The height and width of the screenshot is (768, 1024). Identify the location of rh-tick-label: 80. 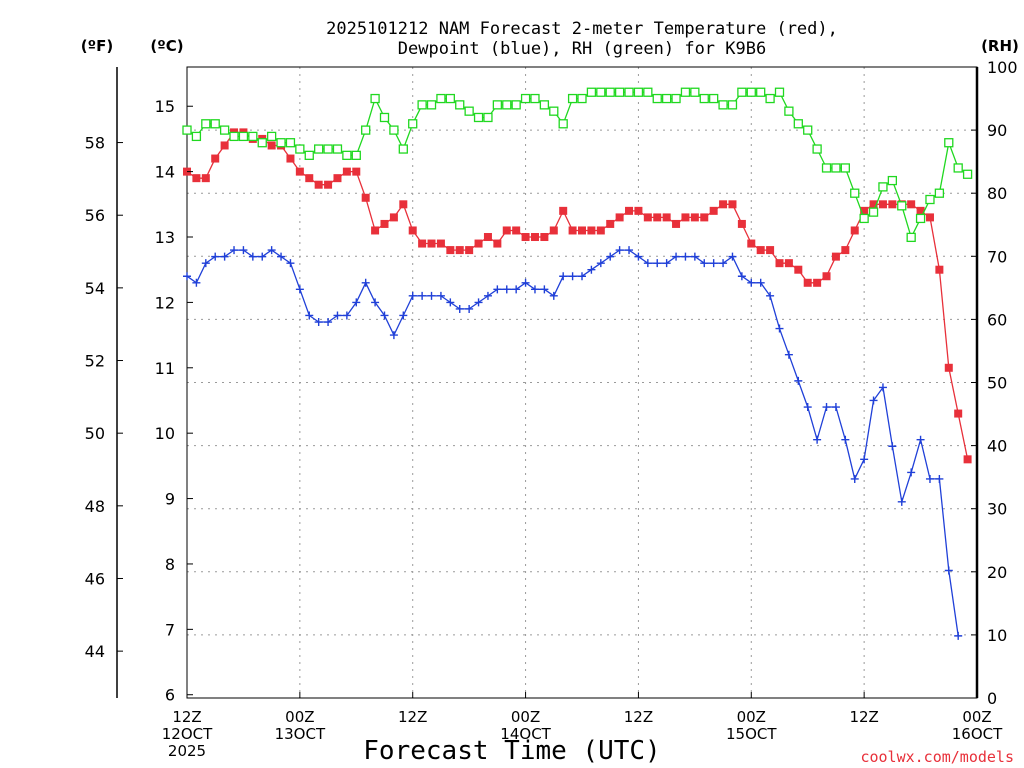
(997, 193).